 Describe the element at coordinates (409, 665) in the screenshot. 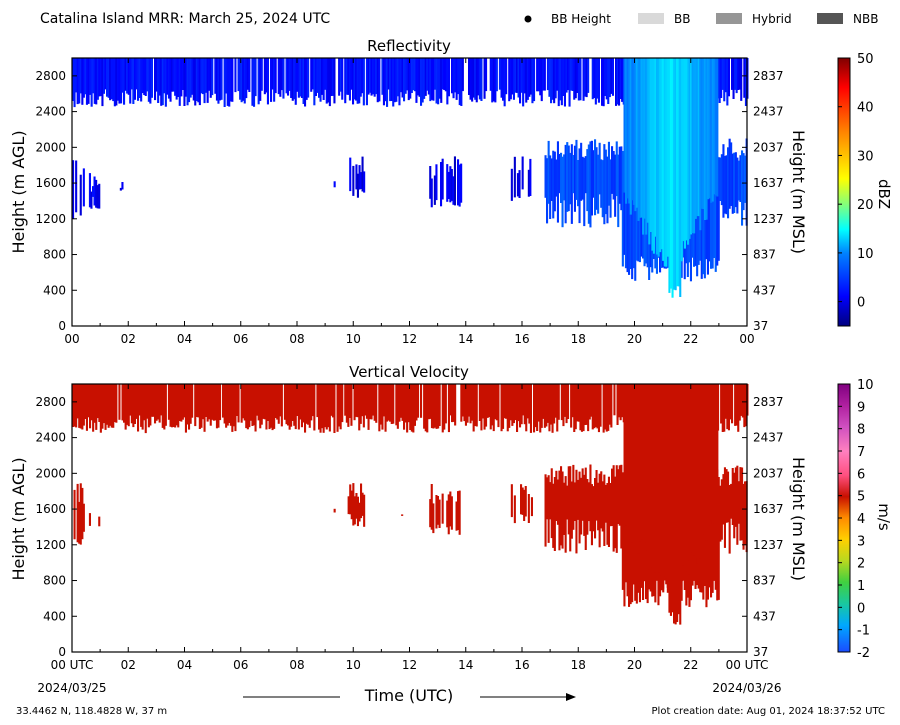

I see `x-tick-label: 12` at that location.